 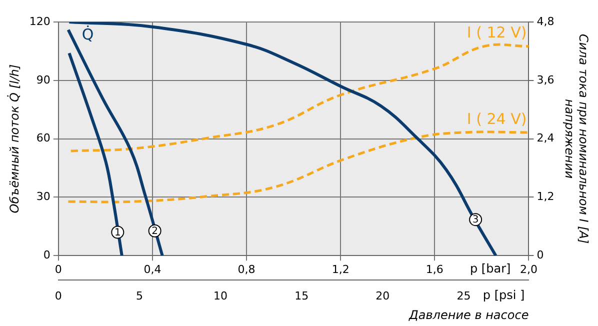 What do you see at coordinates (58, 269) in the screenshot?
I see `x-tick-label: 0` at bounding box center [58, 269].